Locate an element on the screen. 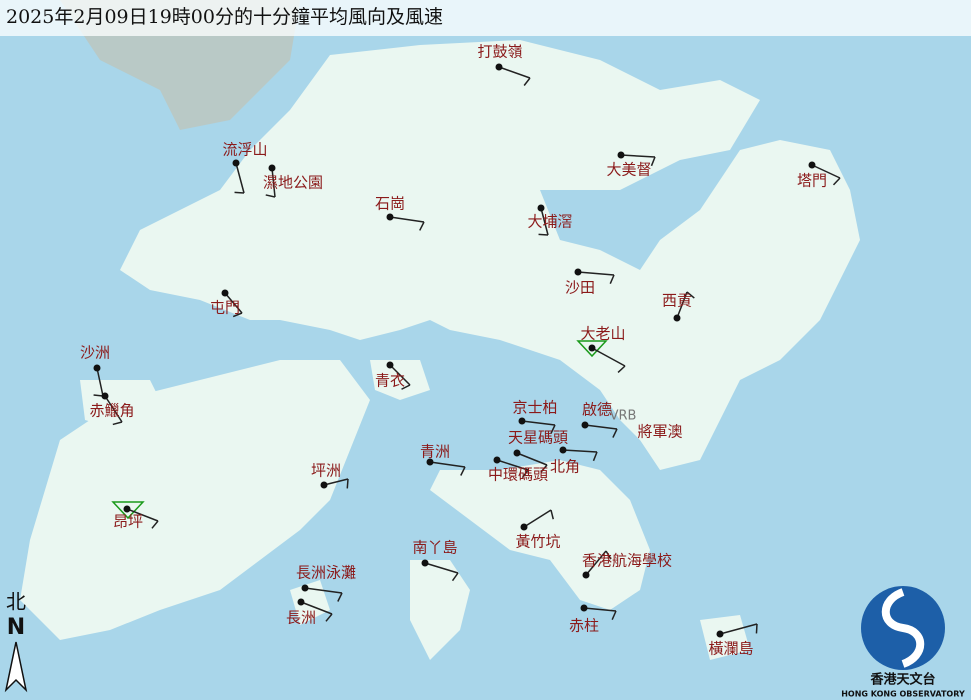 This screenshot has width=971, height=700. station-label: 大美督 is located at coordinates (628, 170).